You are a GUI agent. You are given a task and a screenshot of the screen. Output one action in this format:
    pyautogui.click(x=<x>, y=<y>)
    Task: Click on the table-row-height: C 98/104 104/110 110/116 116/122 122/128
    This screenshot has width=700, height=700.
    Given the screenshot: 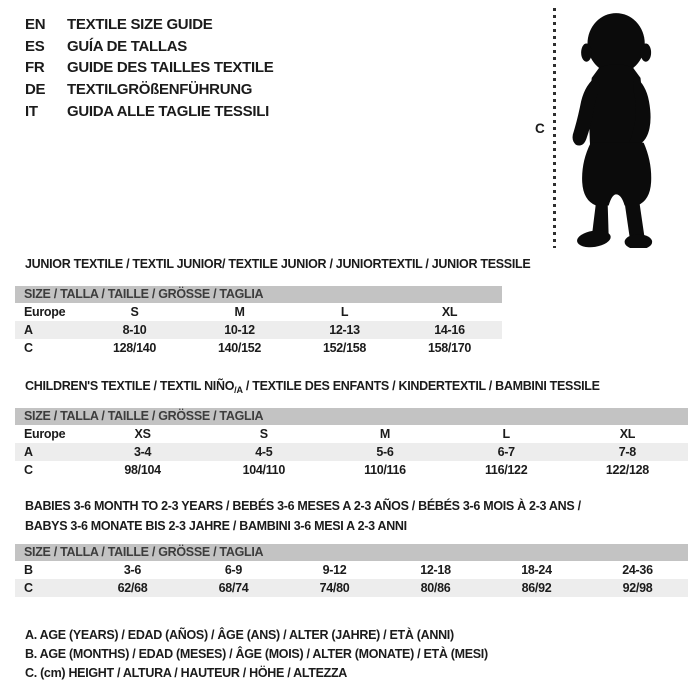 What is the action you would take?
    pyautogui.click(x=351, y=470)
    